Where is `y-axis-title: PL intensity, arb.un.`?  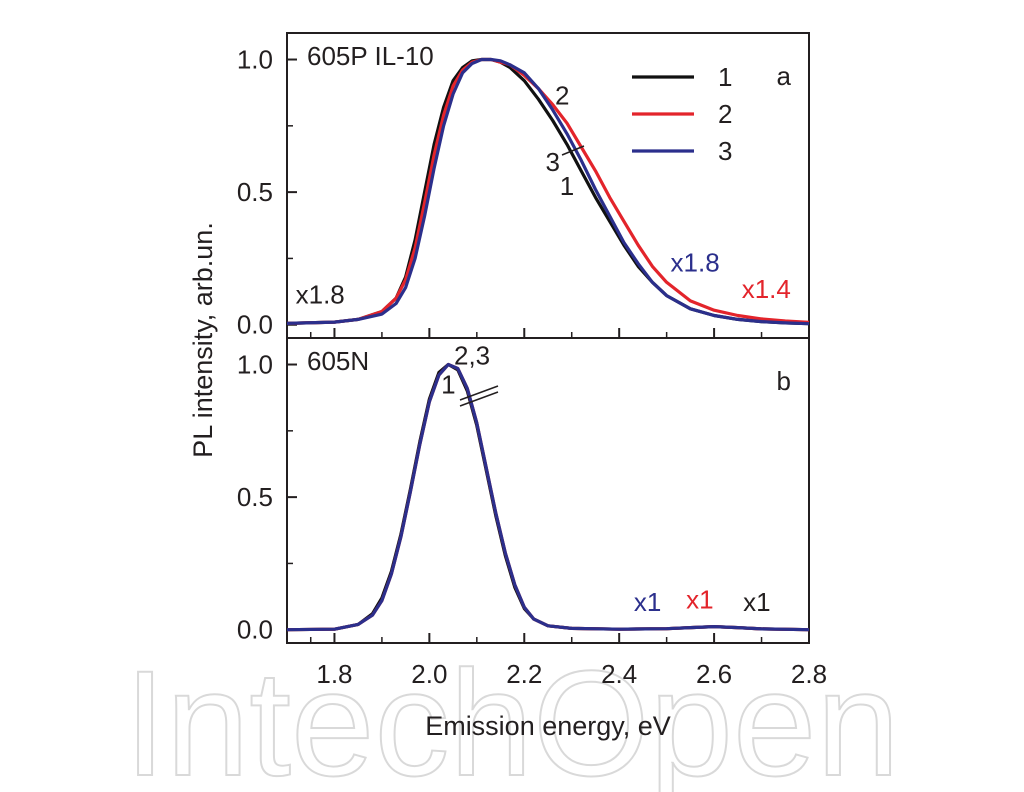
y-axis-title: PL intensity, arb.un. is located at coordinates (203, 340).